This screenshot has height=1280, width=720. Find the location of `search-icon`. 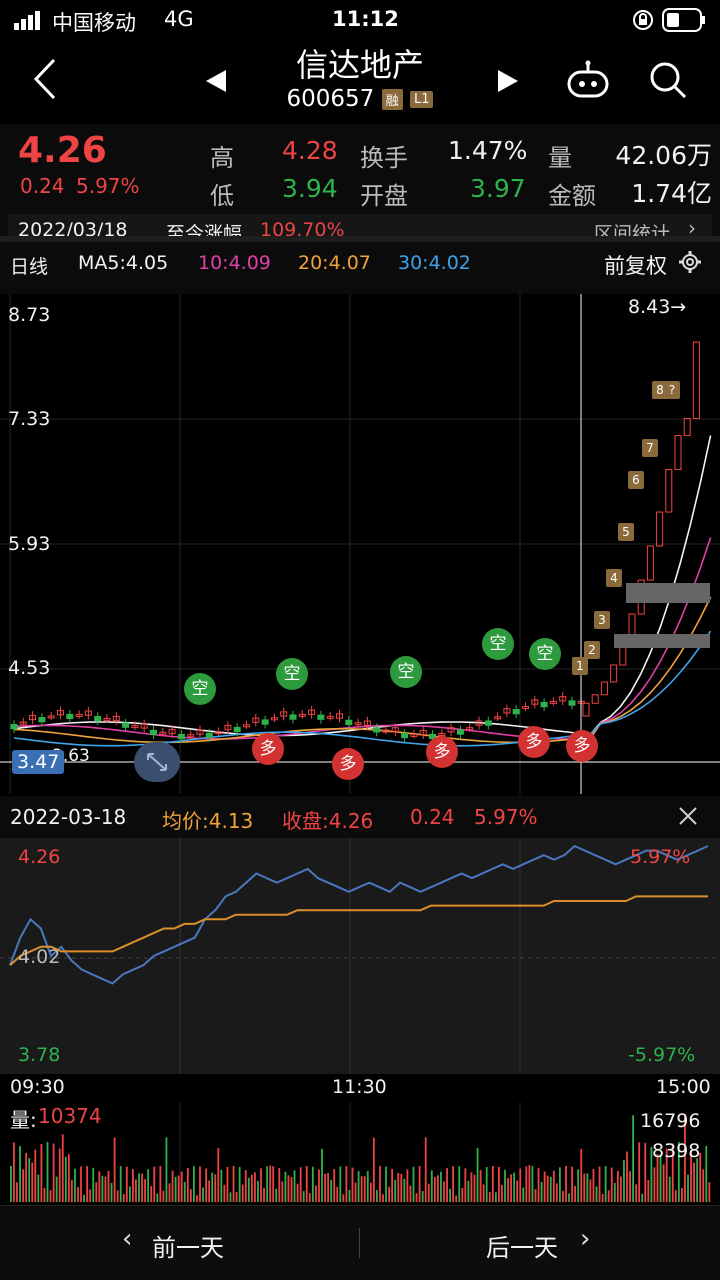

search-icon is located at coordinates (668, 82).